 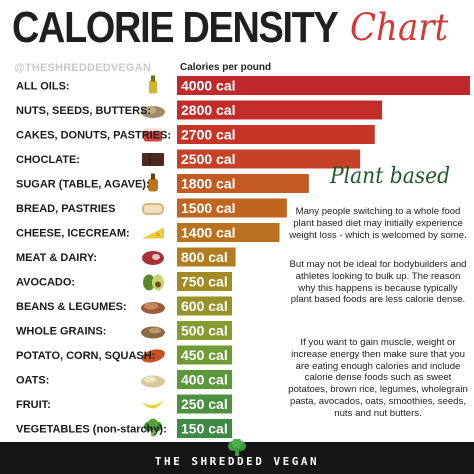 What do you see at coordinates (82, 68) in the screenshot?
I see `social-handle: @THESHREDDEDVEGAN` at bounding box center [82, 68].